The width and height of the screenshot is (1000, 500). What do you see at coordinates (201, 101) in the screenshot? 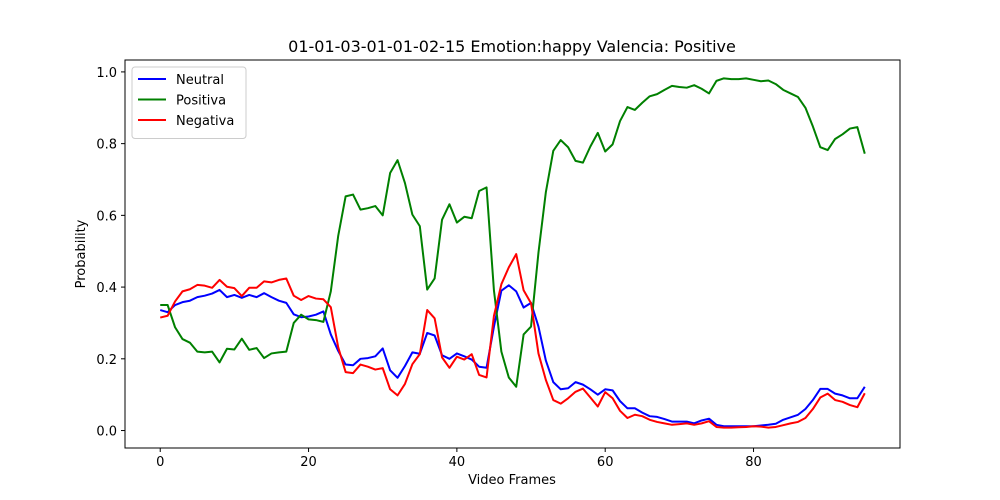
I see `legend-label-positiva: Positiva` at bounding box center [201, 101].